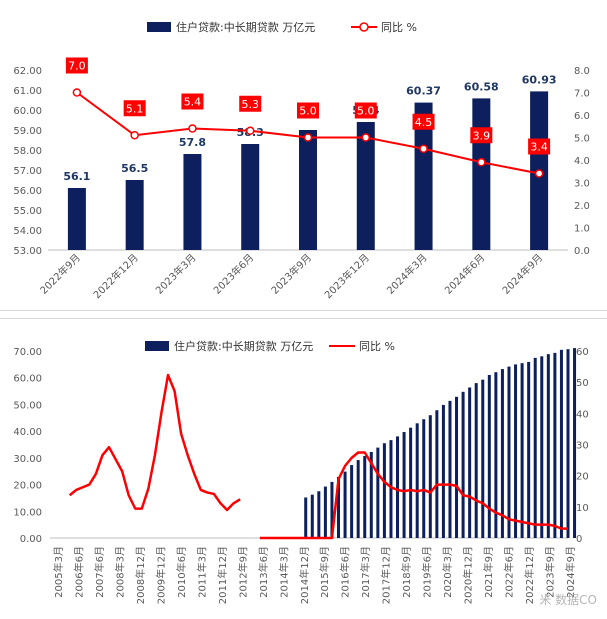  Describe the element at coordinates (407, 274) in the screenshot. I see `x-category-label: 2024年3月` at that location.